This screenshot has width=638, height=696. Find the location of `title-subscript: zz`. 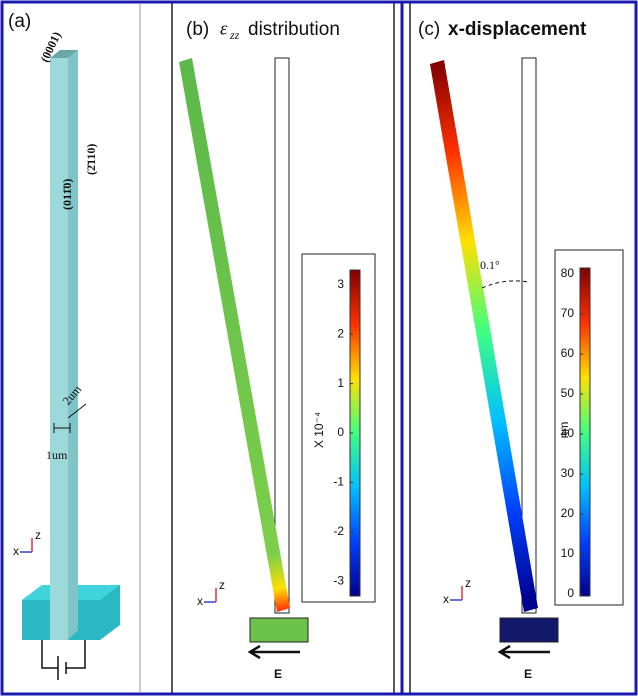

title-subscript: zz is located at coordinates (234, 35).